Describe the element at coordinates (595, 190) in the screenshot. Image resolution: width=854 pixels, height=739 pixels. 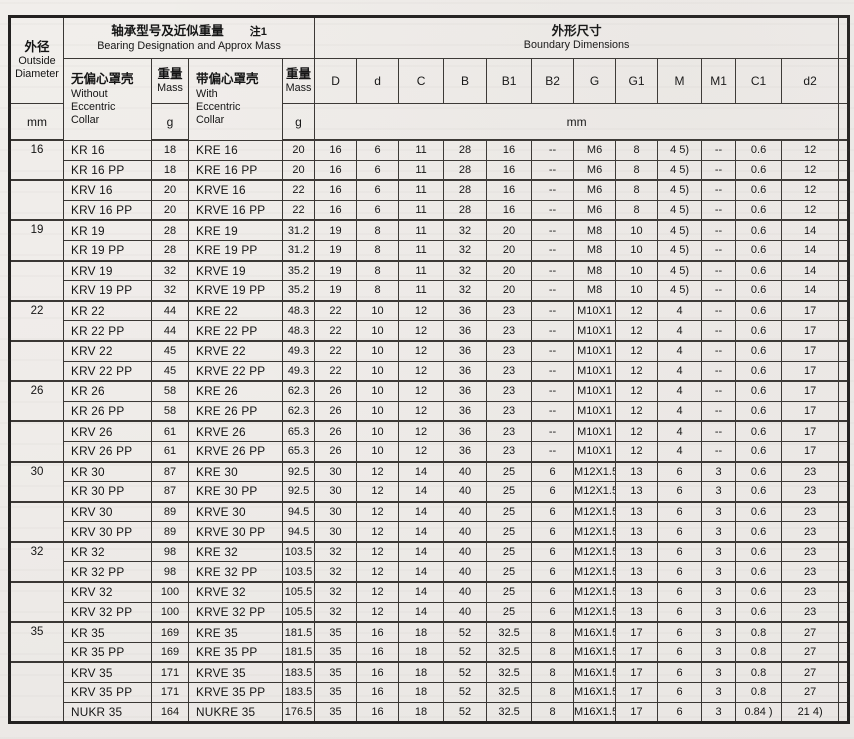
I see `dimension-value-cell: M6` at that location.